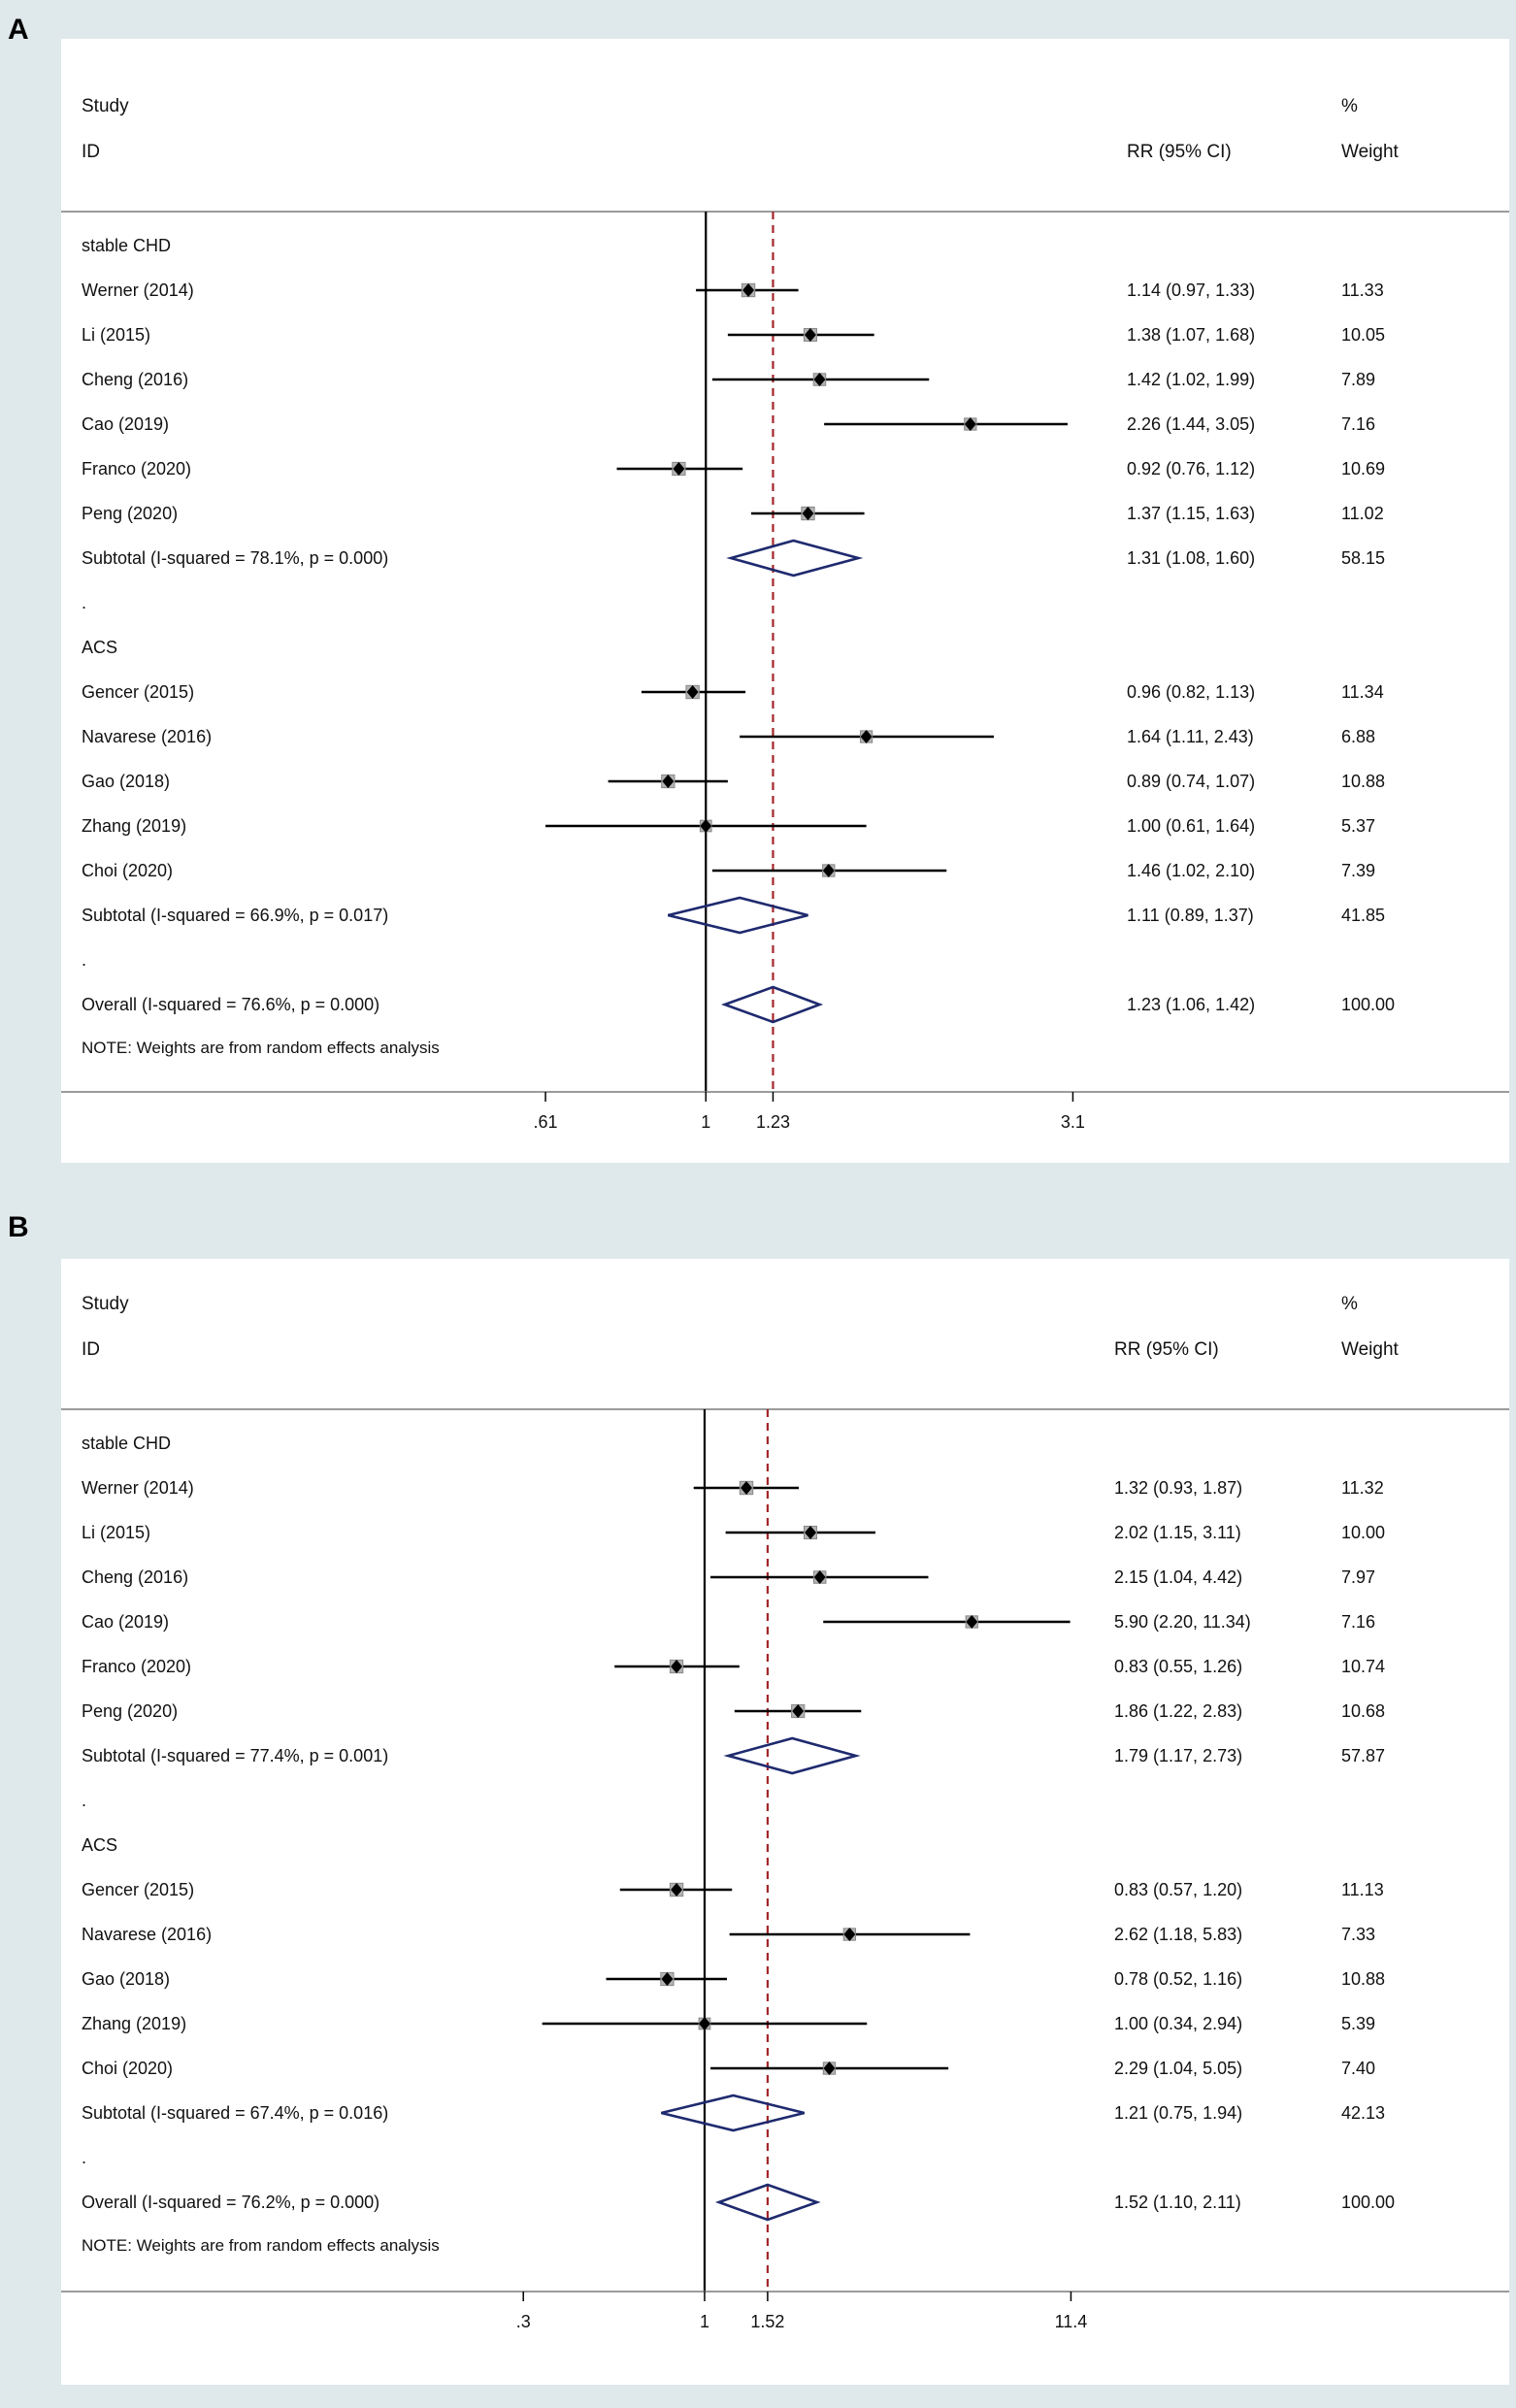  I want to click on p1-pooled-weight-value: 42.13, so click(1363, 2113).